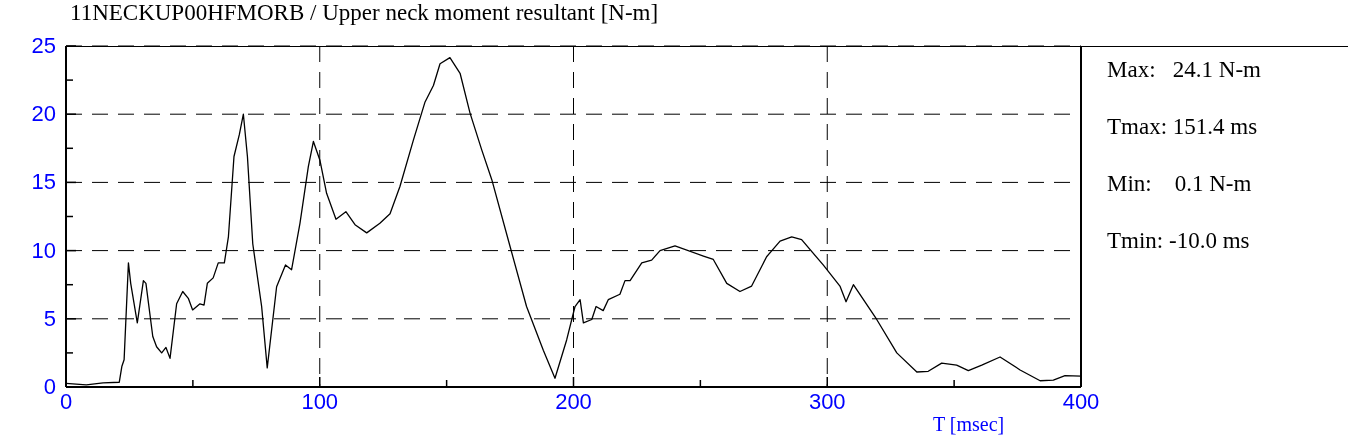 This screenshot has height=441, width=1356. What do you see at coordinates (1178, 241) in the screenshot?
I see `text: Tmin: -10.0 ms` at bounding box center [1178, 241].